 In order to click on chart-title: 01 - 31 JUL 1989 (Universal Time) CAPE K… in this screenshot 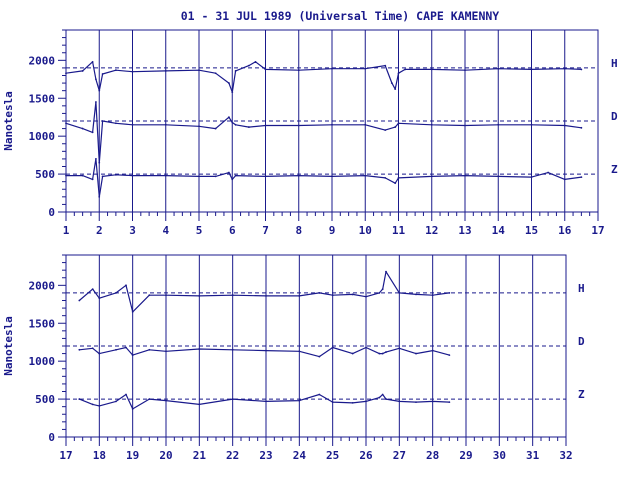, I will do `click(340, 16)`.